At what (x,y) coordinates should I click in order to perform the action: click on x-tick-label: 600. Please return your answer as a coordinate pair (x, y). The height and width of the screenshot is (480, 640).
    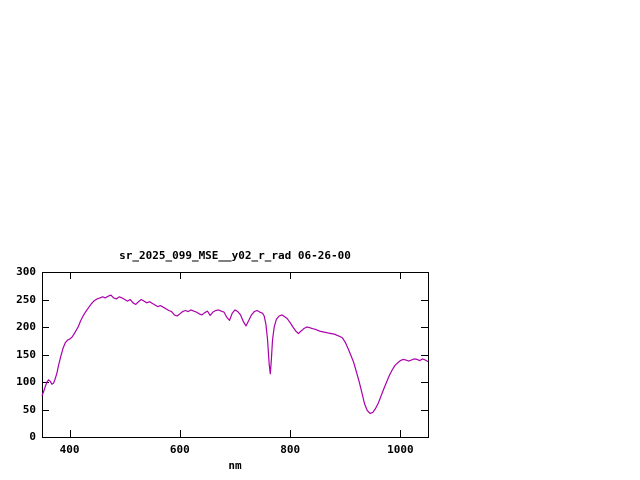
    Looking at the image, I should click on (179, 449).